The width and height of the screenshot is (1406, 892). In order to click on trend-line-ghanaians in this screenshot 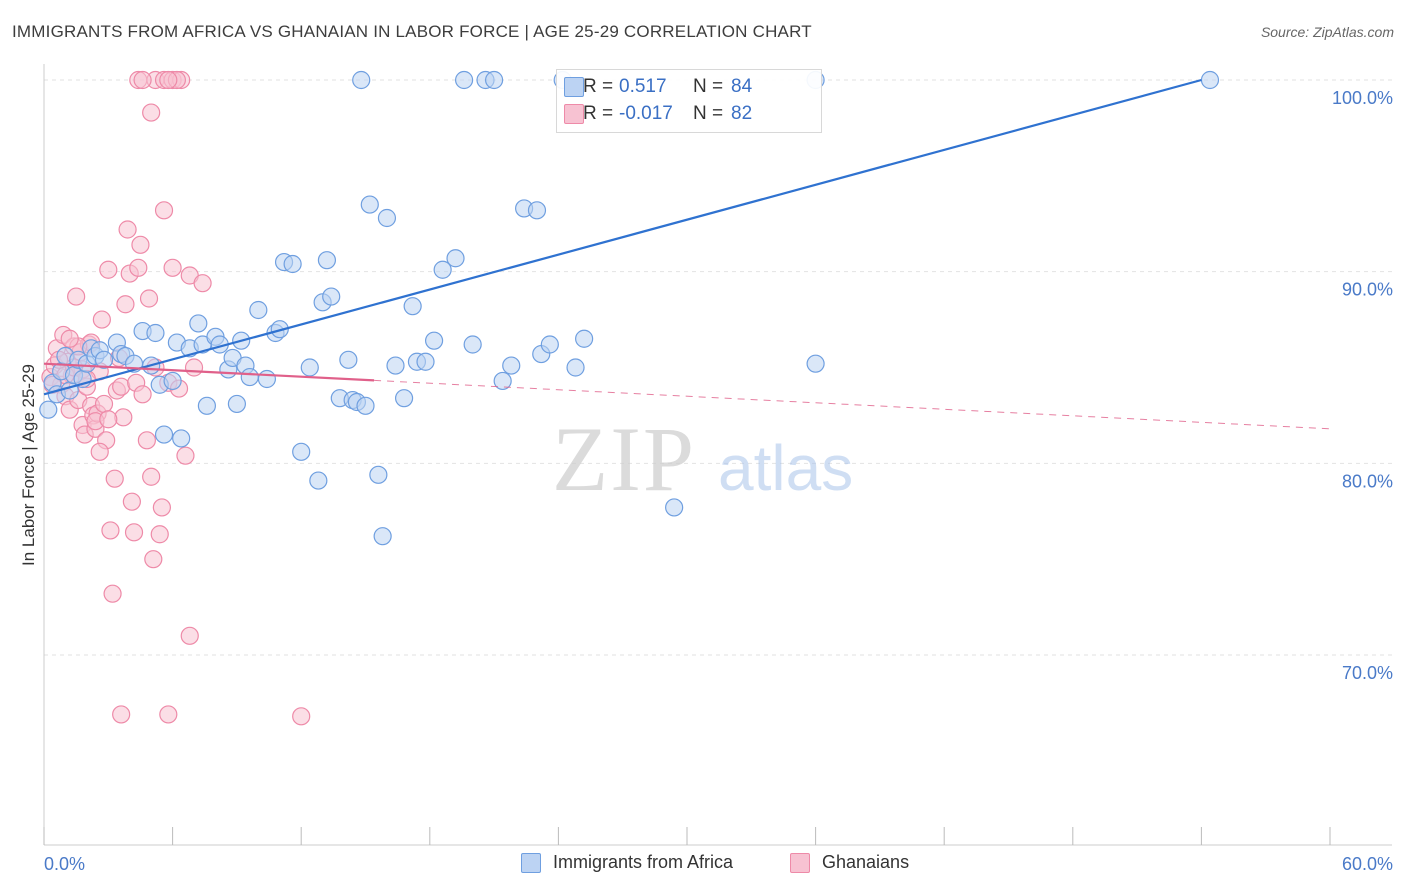, I will do `click(209, 372)`.